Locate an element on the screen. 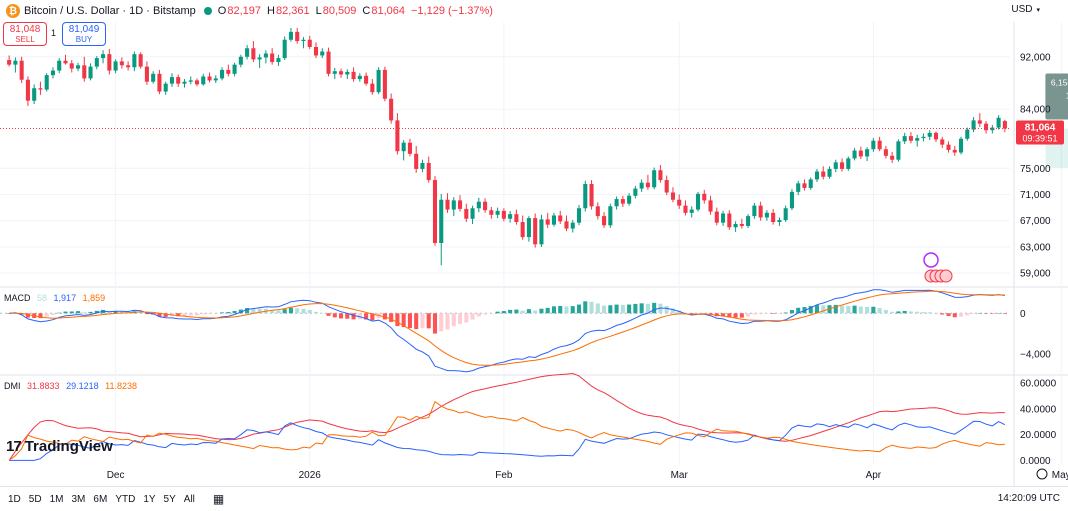 The height and width of the screenshot is (511, 1068). date-range-icon: ▦ is located at coordinates (218, 499).